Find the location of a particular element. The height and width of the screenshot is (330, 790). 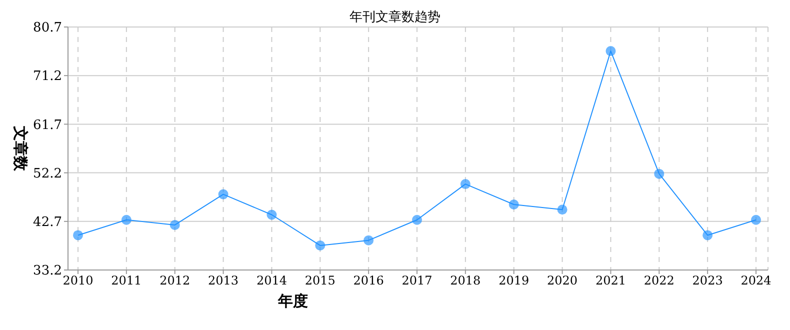

y-tick-label: 42.7 is located at coordinates (47, 222).